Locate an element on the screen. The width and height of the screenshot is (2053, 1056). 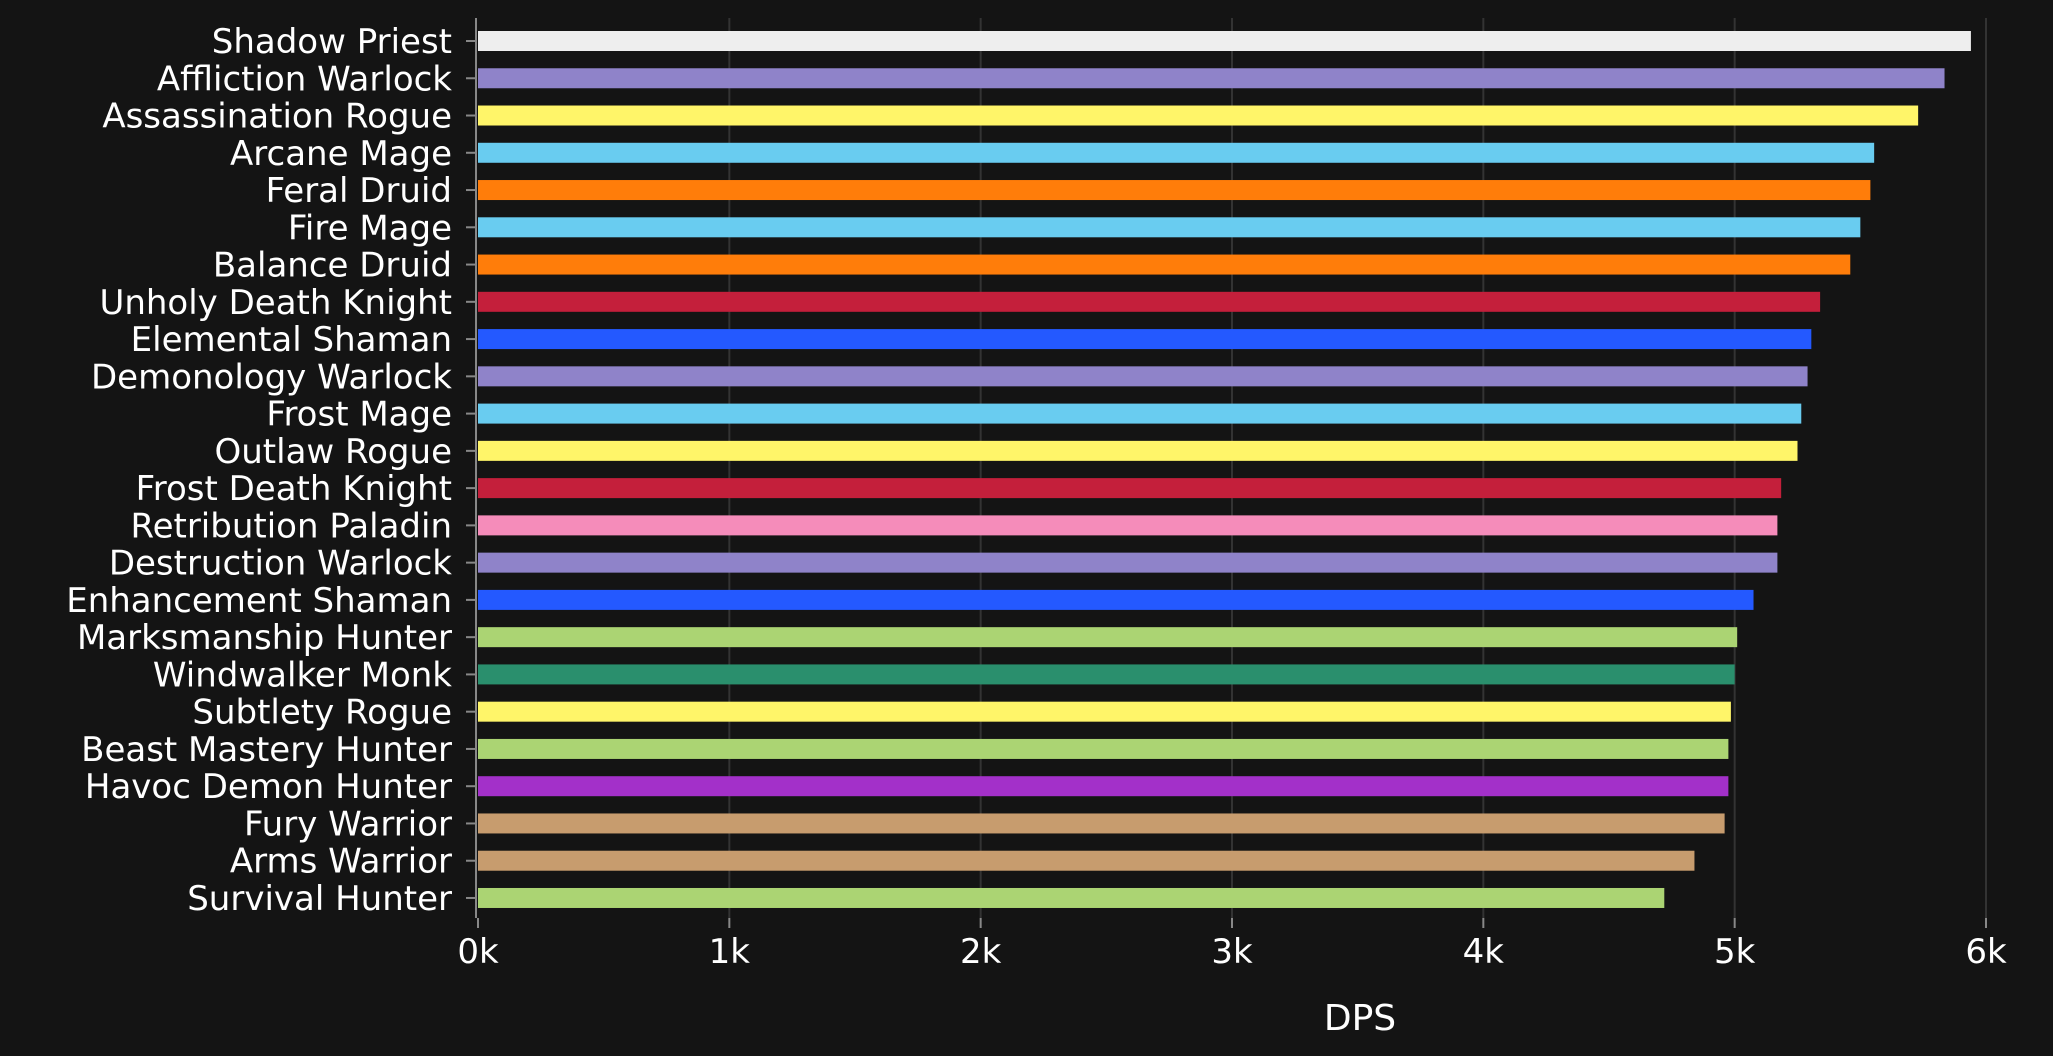
bar-frost-death-knight is located at coordinates (1130, 488).